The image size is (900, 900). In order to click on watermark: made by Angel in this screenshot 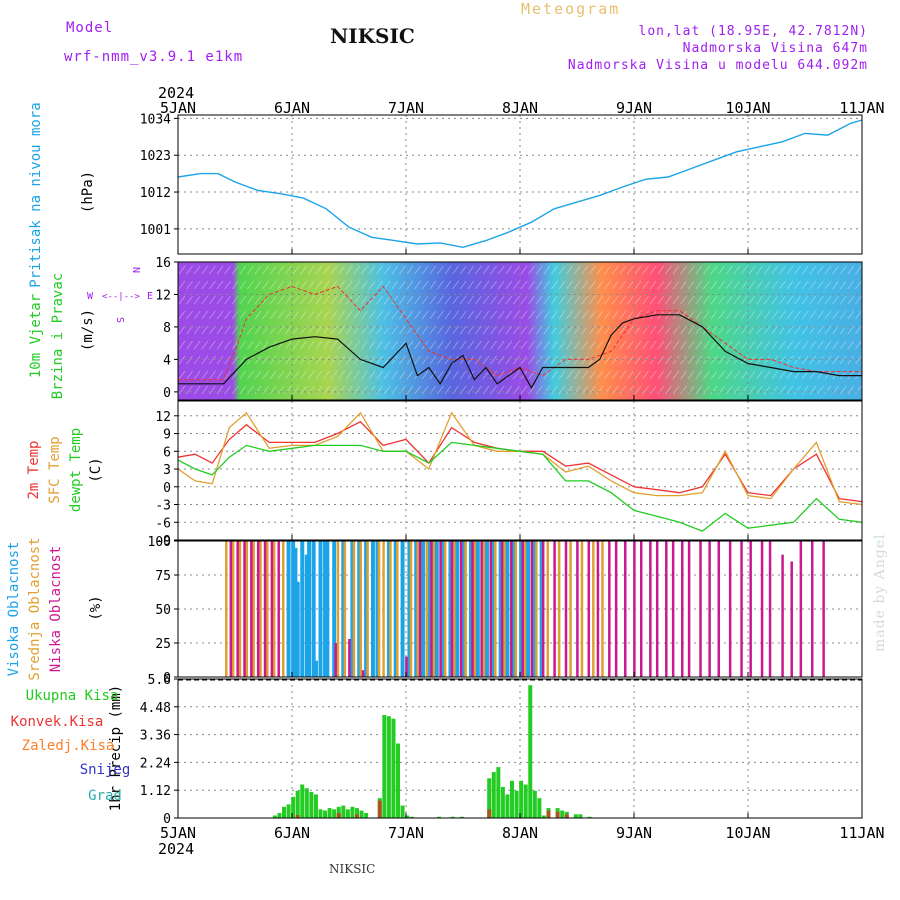, I will do `click(880, 593)`.